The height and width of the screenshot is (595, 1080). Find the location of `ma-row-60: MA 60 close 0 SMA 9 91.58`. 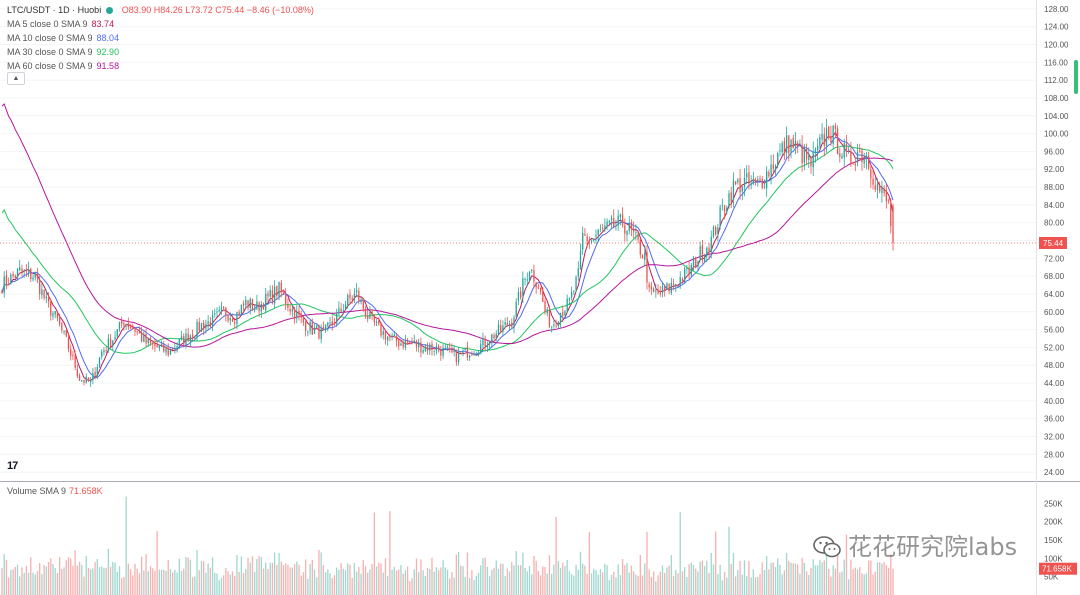

ma-row-60: MA 60 close 0 SMA 9 91.58 is located at coordinates (160, 66).